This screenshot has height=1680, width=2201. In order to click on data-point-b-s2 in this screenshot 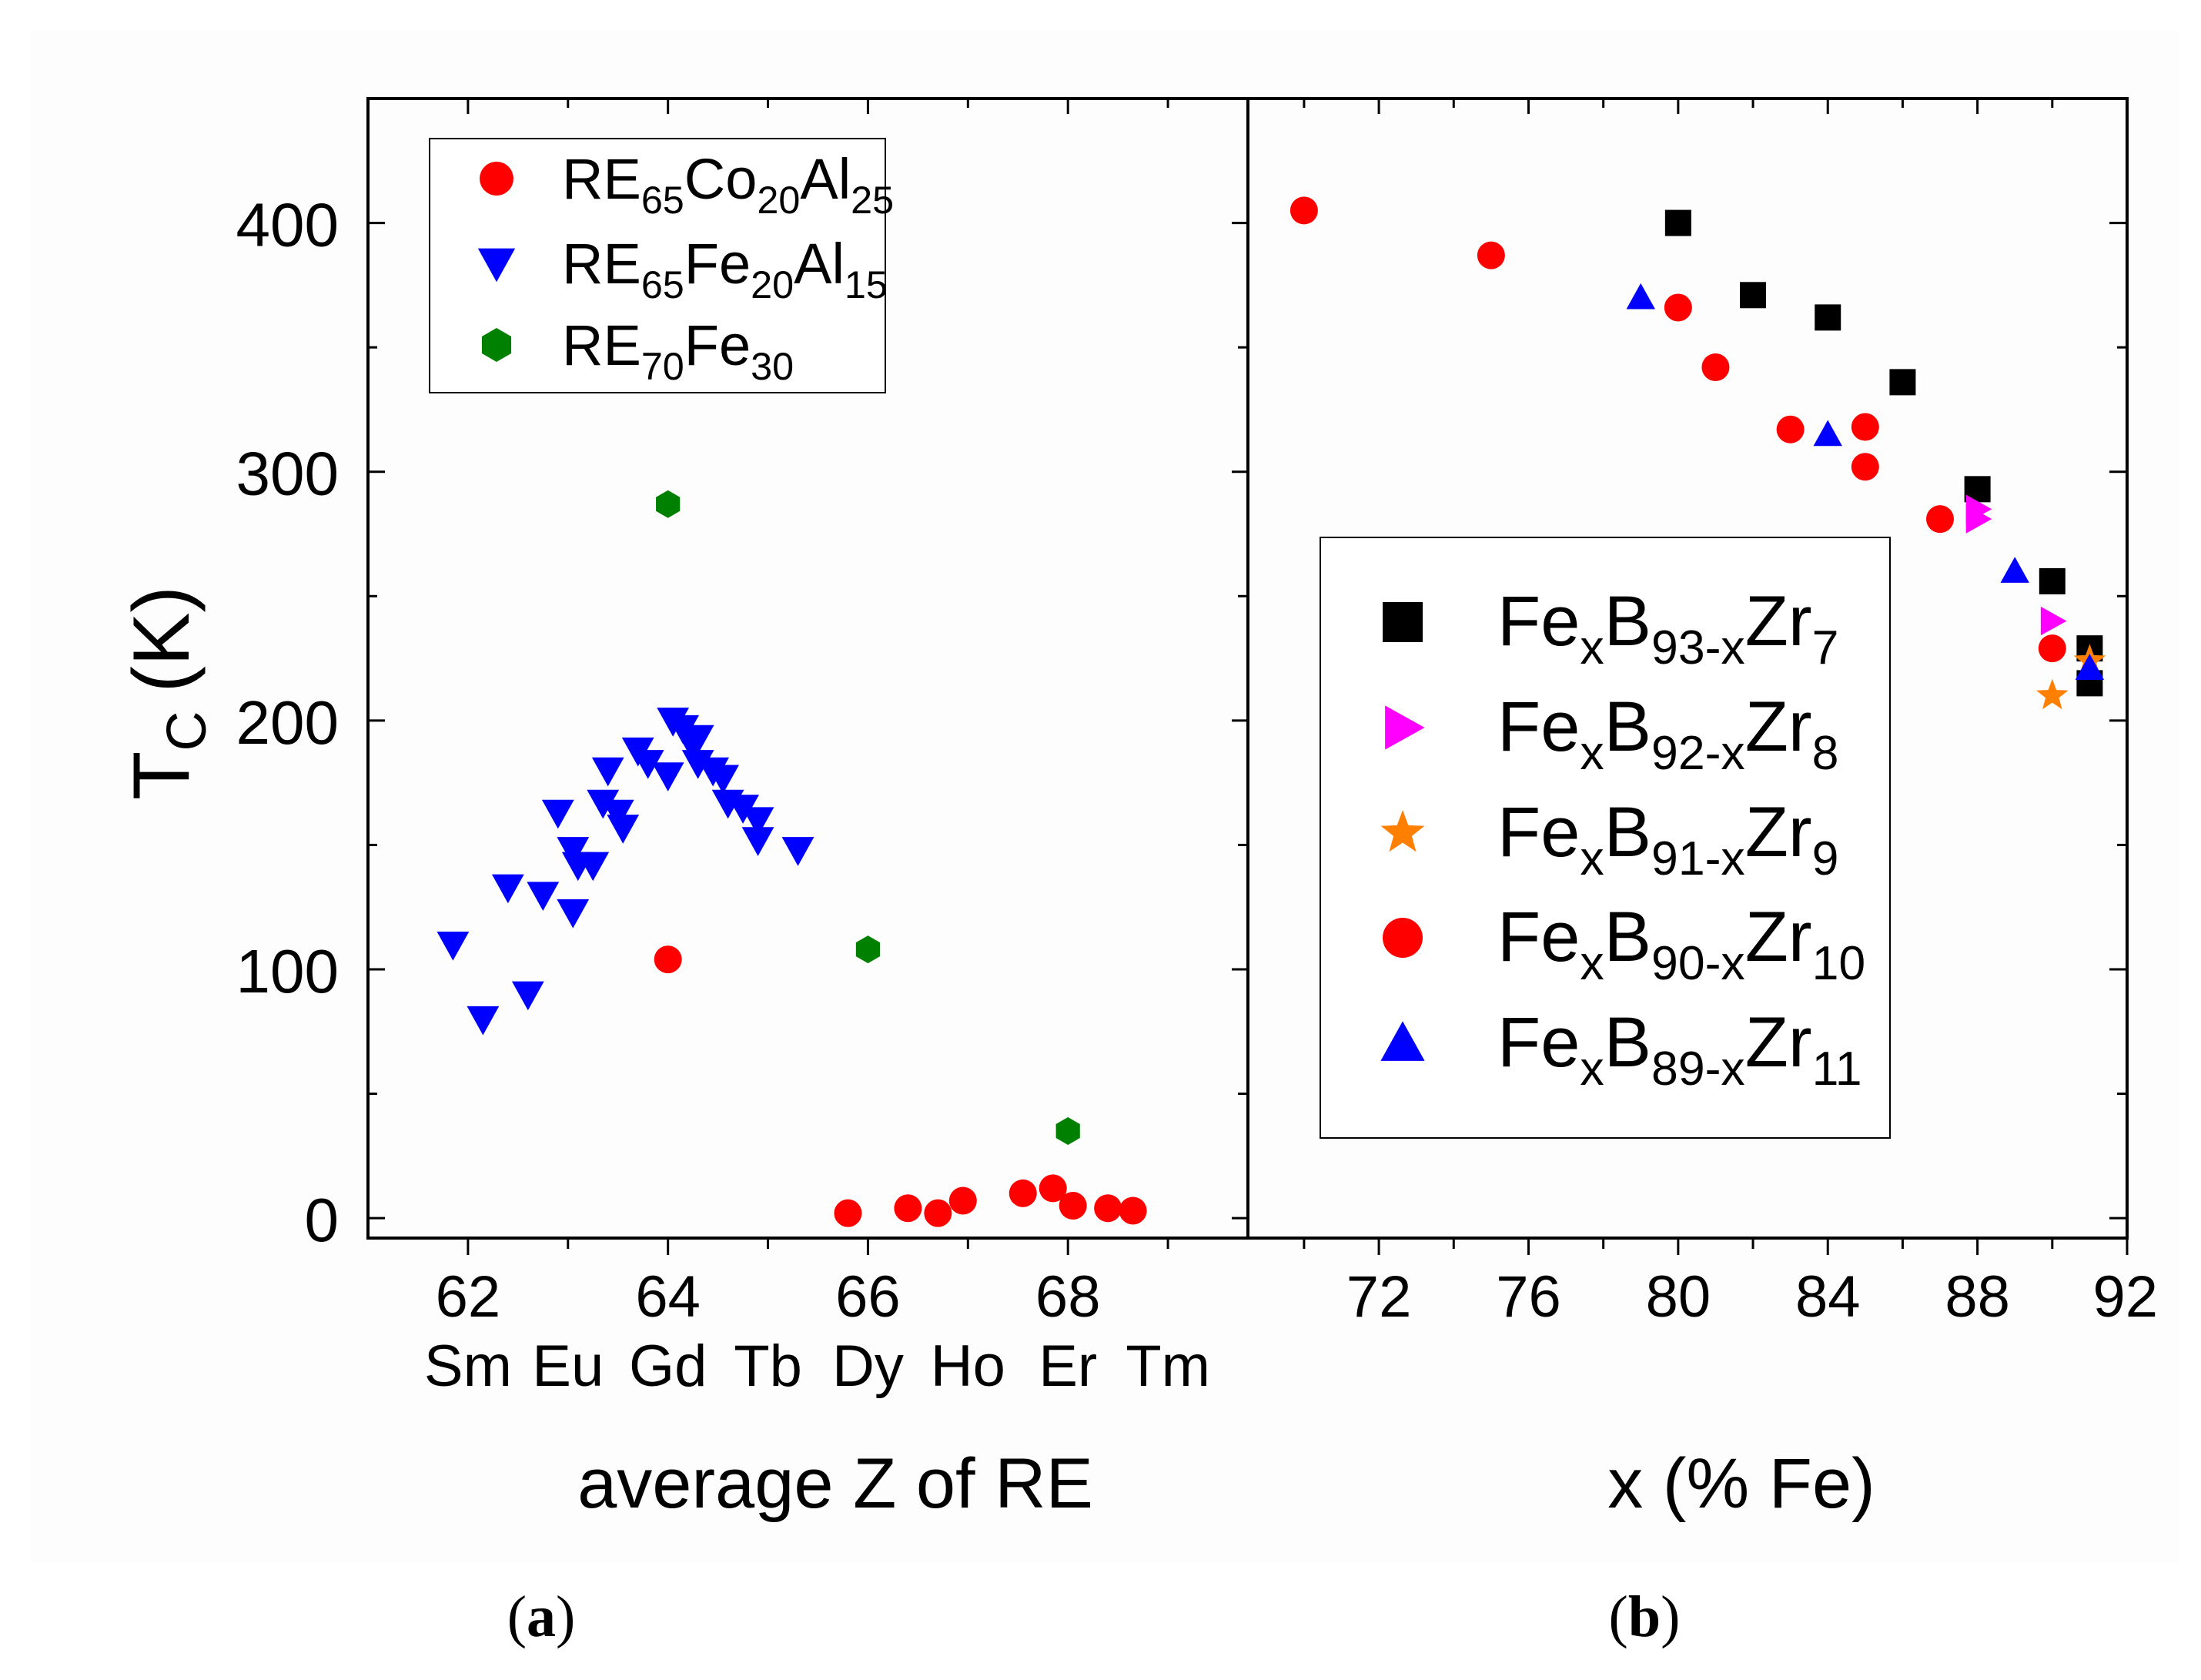, I will do `click(2052, 694)`.